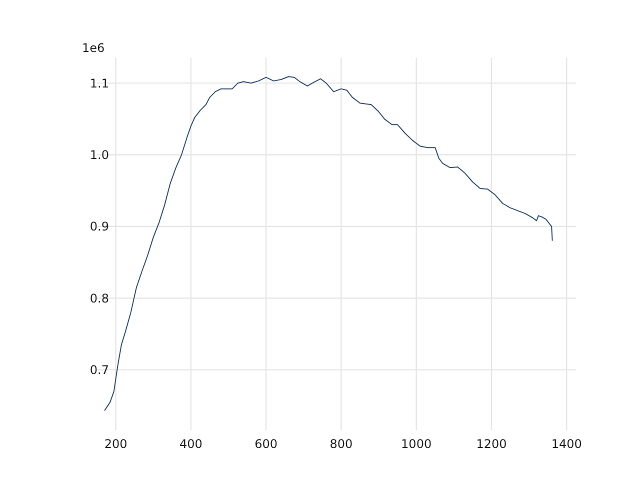  Describe the element at coordinates (116, 444) in the screenshot. I see `x-tick-label: 200` at that location.